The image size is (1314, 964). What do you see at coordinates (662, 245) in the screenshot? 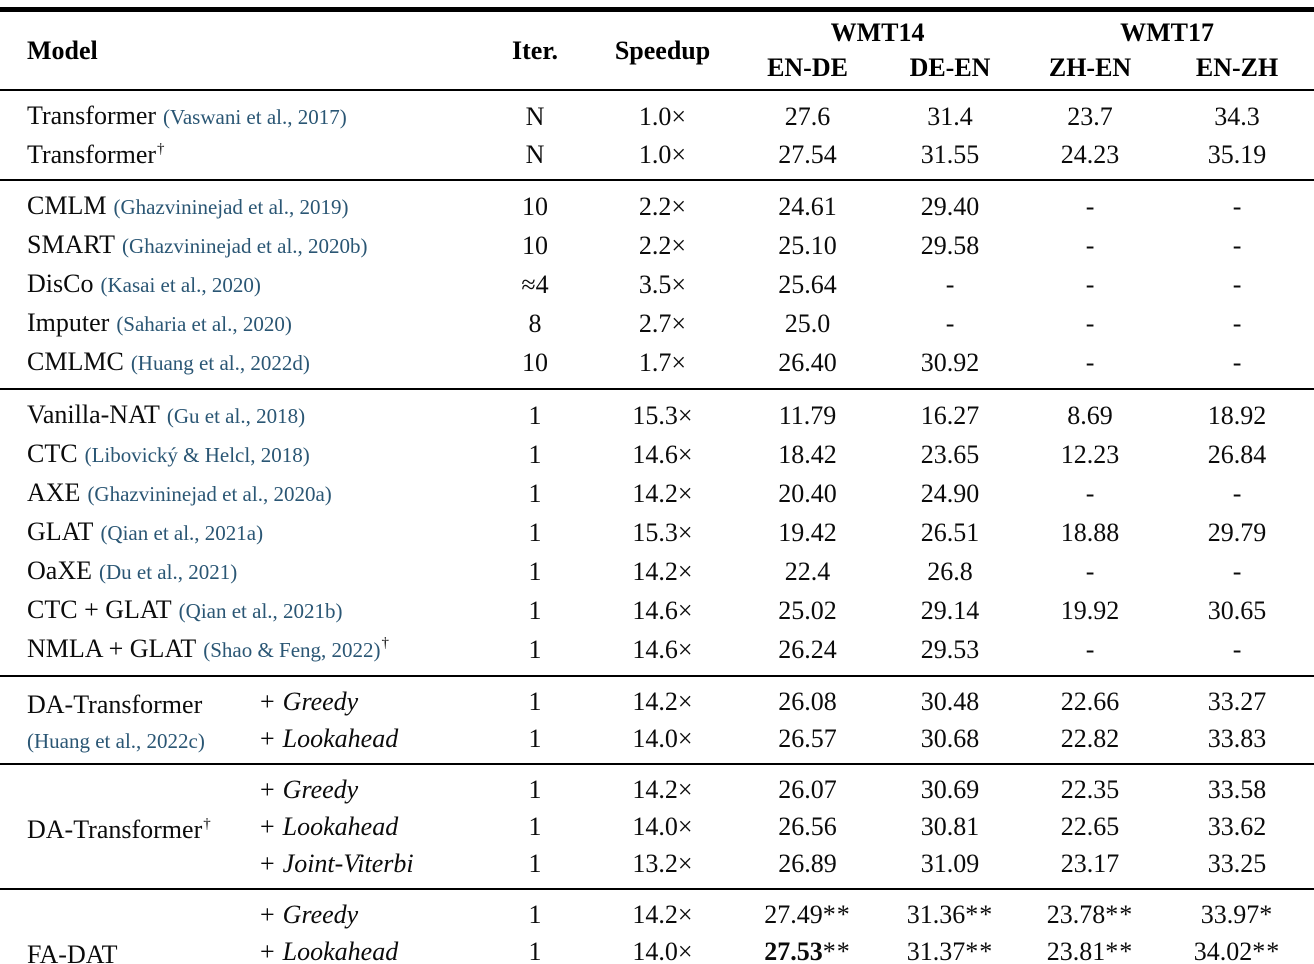
I see `speedup-cell: 2.2×` at bounding box center [662, 245].